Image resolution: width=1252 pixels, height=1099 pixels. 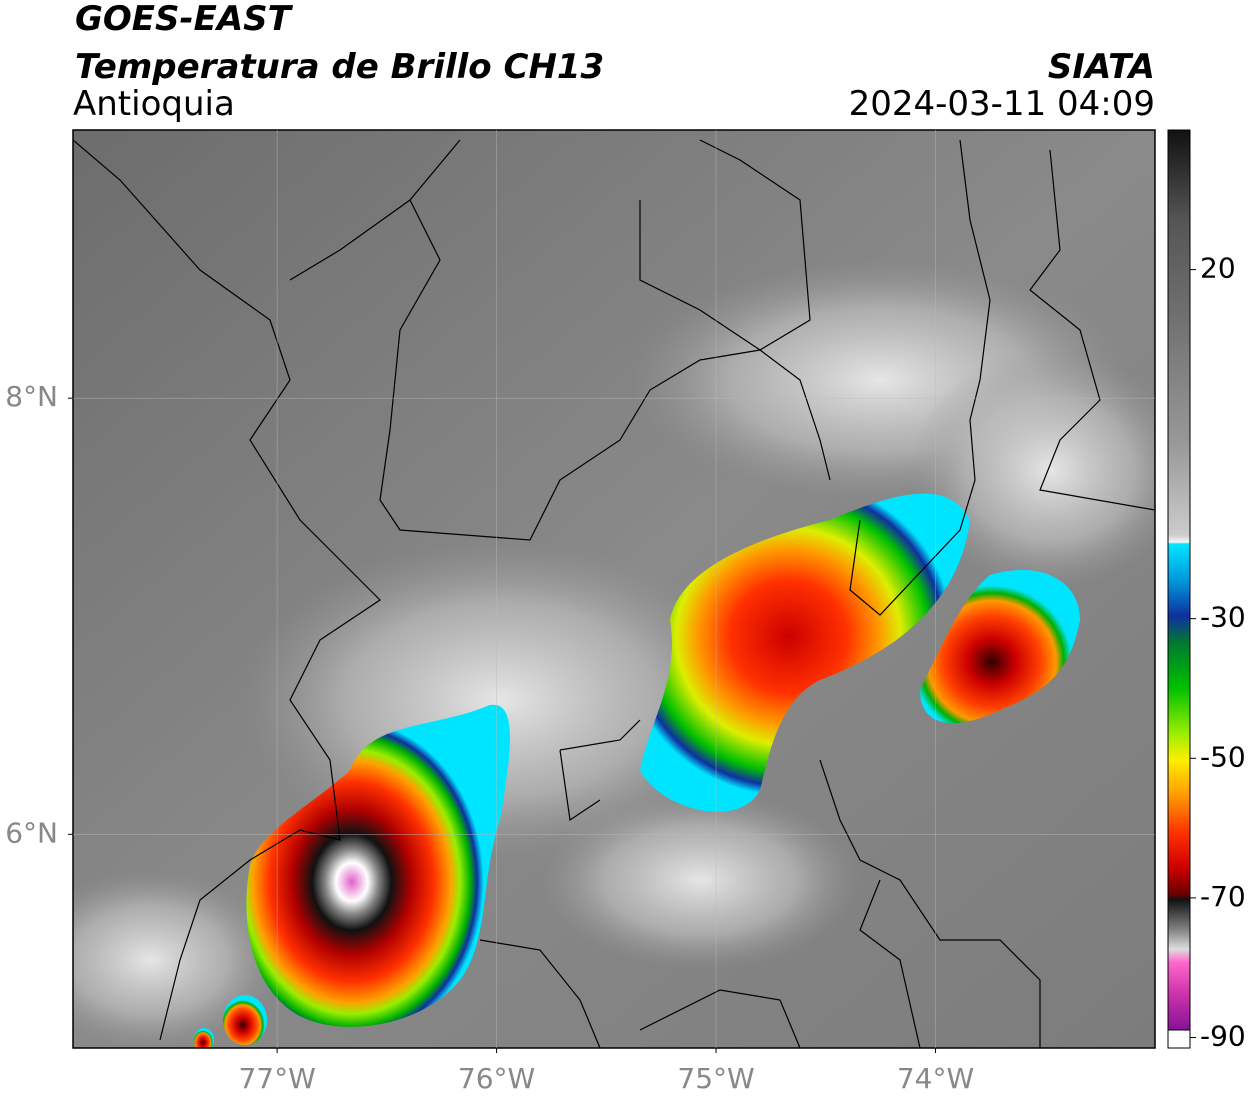 I want to click on colorbar-tick-label: -50, so click(x=1223, y=756).